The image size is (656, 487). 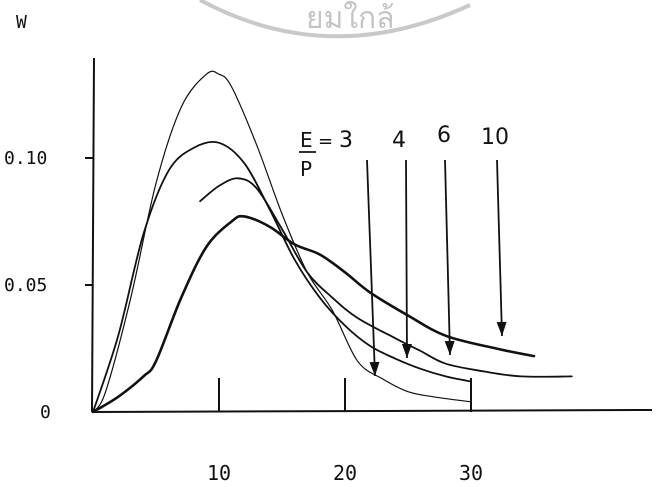 What do you see at coordinates (25, 158) in the screenshot?
I see `y-tick-label: 0.10` at bounding box center [25, 158].